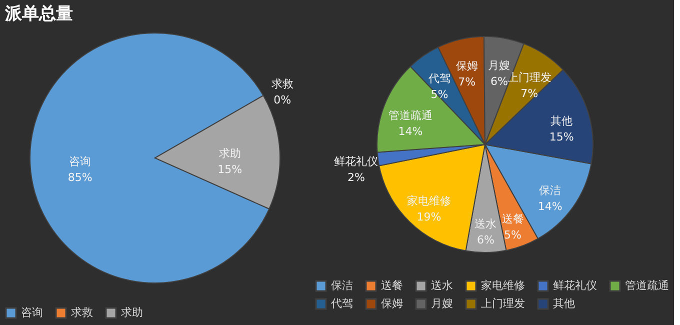  What do you see at coordinates (550, 190) in the screenshot?
I see `slice-label: 保洁` at bounding box center [550, 190].